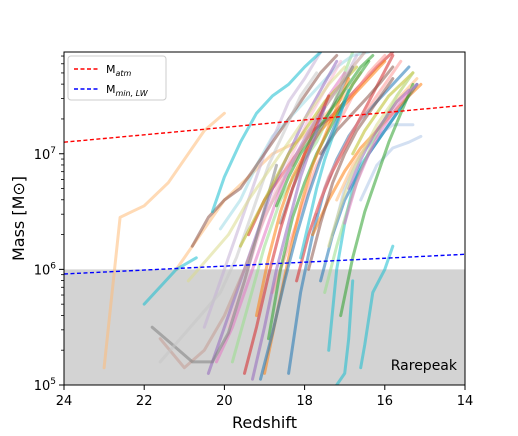 The height and width of the screenshot is (436, 518). What do you see at coordinates (304, 401) in the screenshot?
I see `x-tick-label: 18` at bounding box center [304, 401].